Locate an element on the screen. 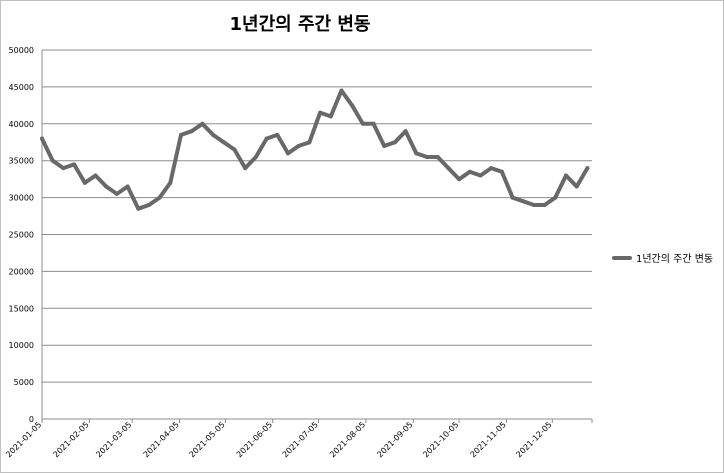 This screenshot has width=724, height=473. legend: 1년간의 주간 변동 is located at coordinates (662, 257).